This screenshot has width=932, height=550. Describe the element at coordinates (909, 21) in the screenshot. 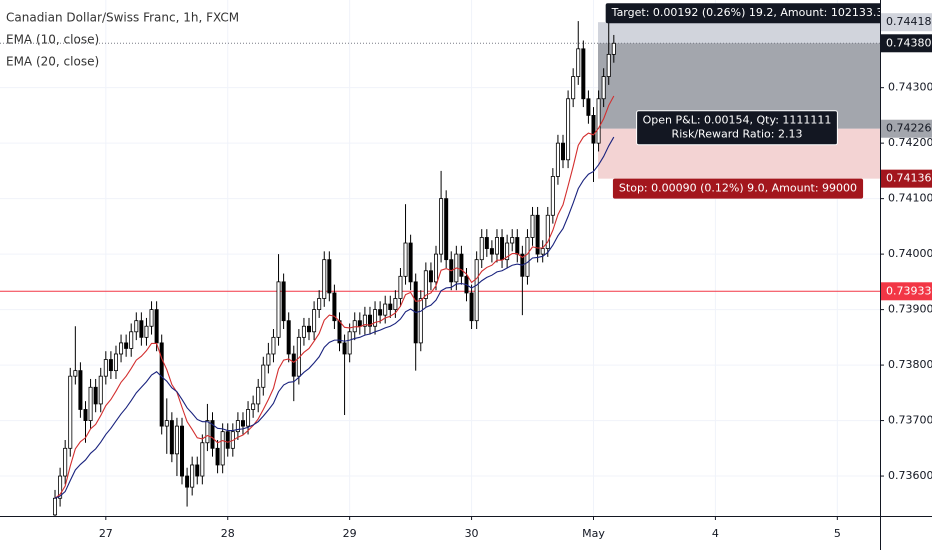

I see `price-label: 0.74418` at that location.